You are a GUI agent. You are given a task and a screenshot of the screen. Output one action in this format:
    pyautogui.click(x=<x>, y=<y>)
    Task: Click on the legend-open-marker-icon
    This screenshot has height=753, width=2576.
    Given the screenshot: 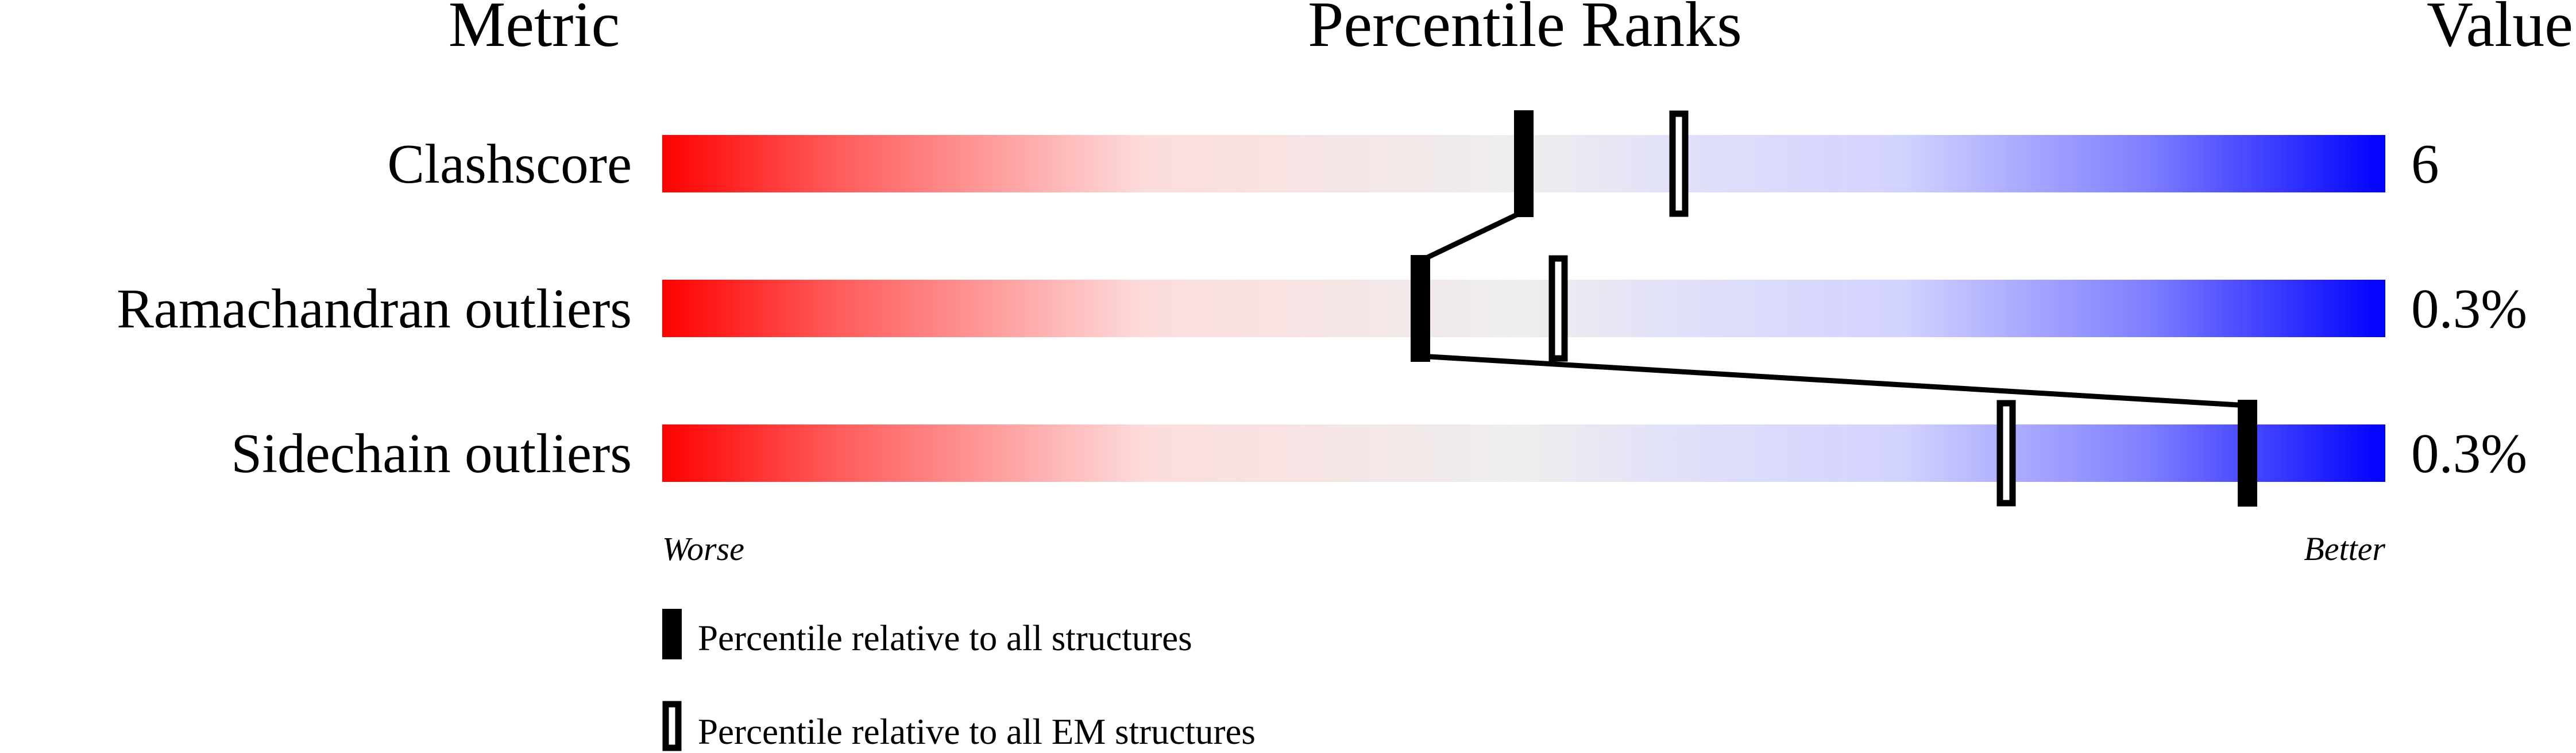 What is the action you would take?
    pyautogui.click(x=672, y=726)
    